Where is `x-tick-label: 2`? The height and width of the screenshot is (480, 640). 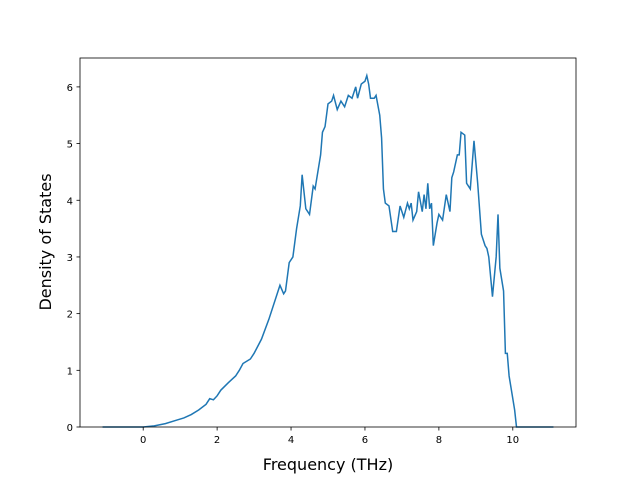 x-tick-label: 2 is located at coordinates (217, 440).